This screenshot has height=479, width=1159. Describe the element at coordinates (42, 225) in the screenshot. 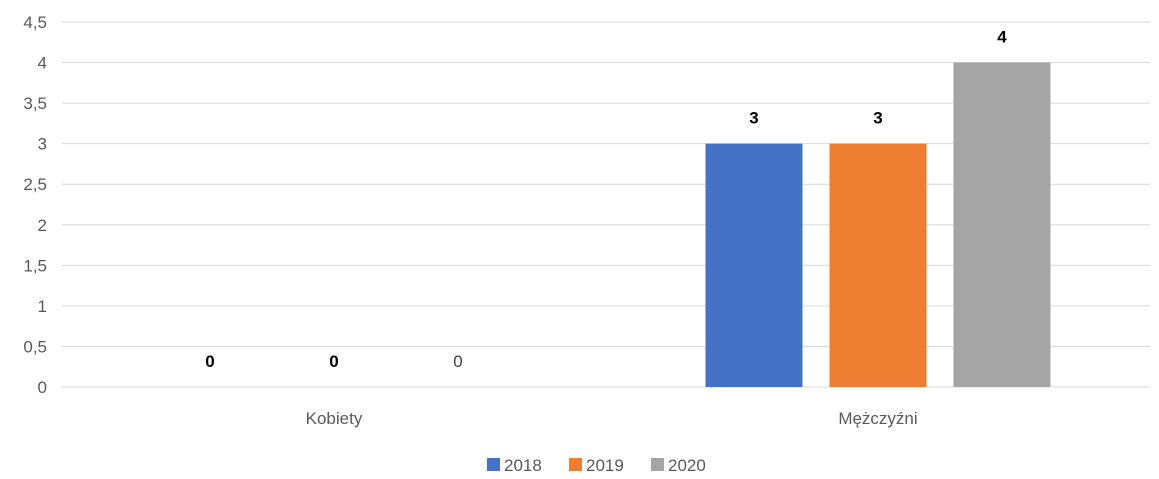

I see `y-tick-label: 2` at that location.